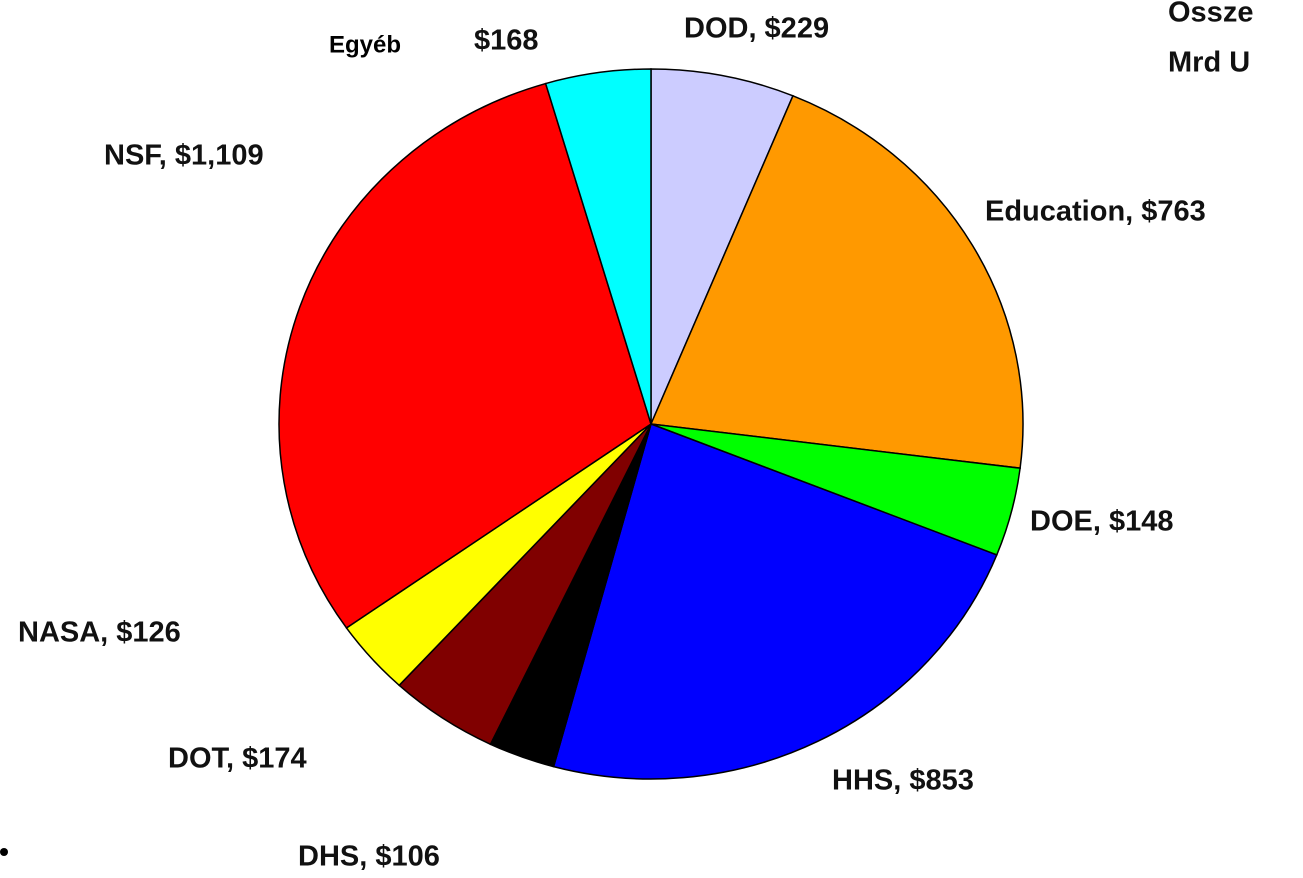  I want to click on slice-label: Education, $763, so click(1095, 212).